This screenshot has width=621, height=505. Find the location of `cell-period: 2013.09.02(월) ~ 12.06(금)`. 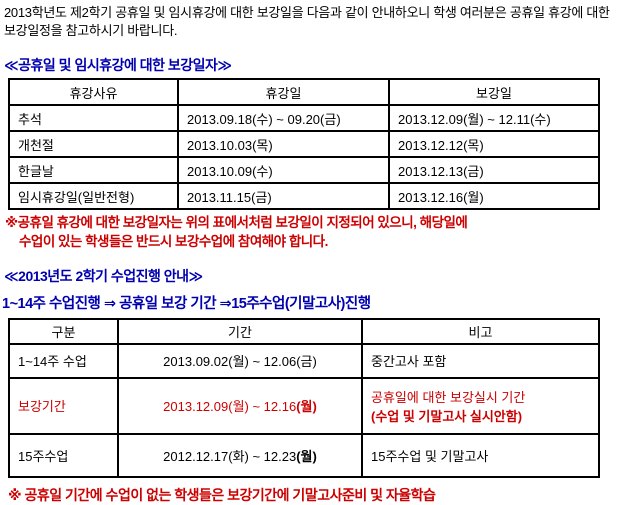

cell-period: 2013.09.02(월) ~ 12.06(금) is located at coordinates (240, 360).